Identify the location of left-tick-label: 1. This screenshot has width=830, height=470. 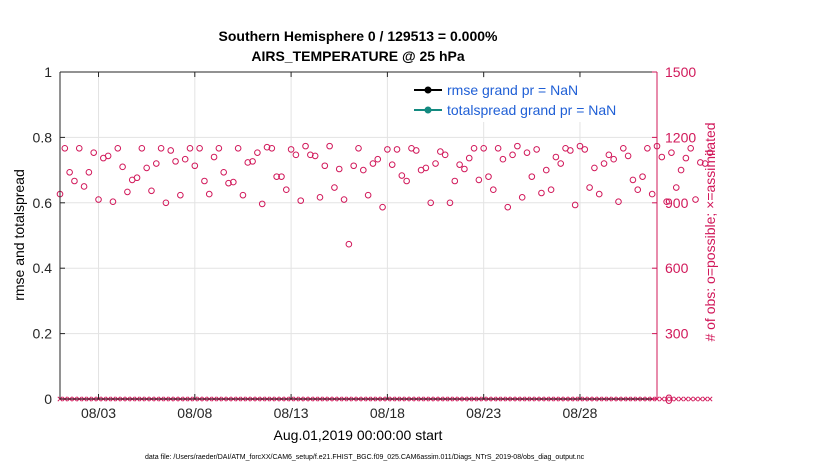
(48, 72).